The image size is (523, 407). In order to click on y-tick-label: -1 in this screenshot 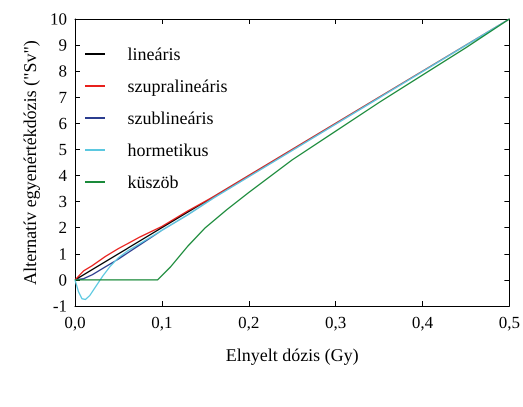, I will do `click(59, 306)`.